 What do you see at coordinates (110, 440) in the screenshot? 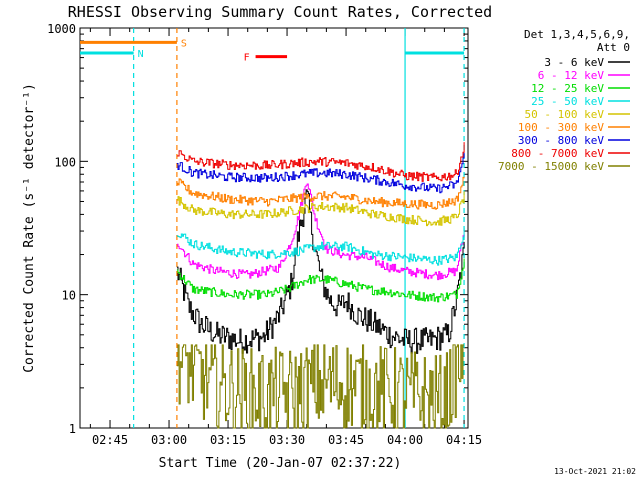
I see `x-tick-label: 02:45` at bounding box center [110, 440].